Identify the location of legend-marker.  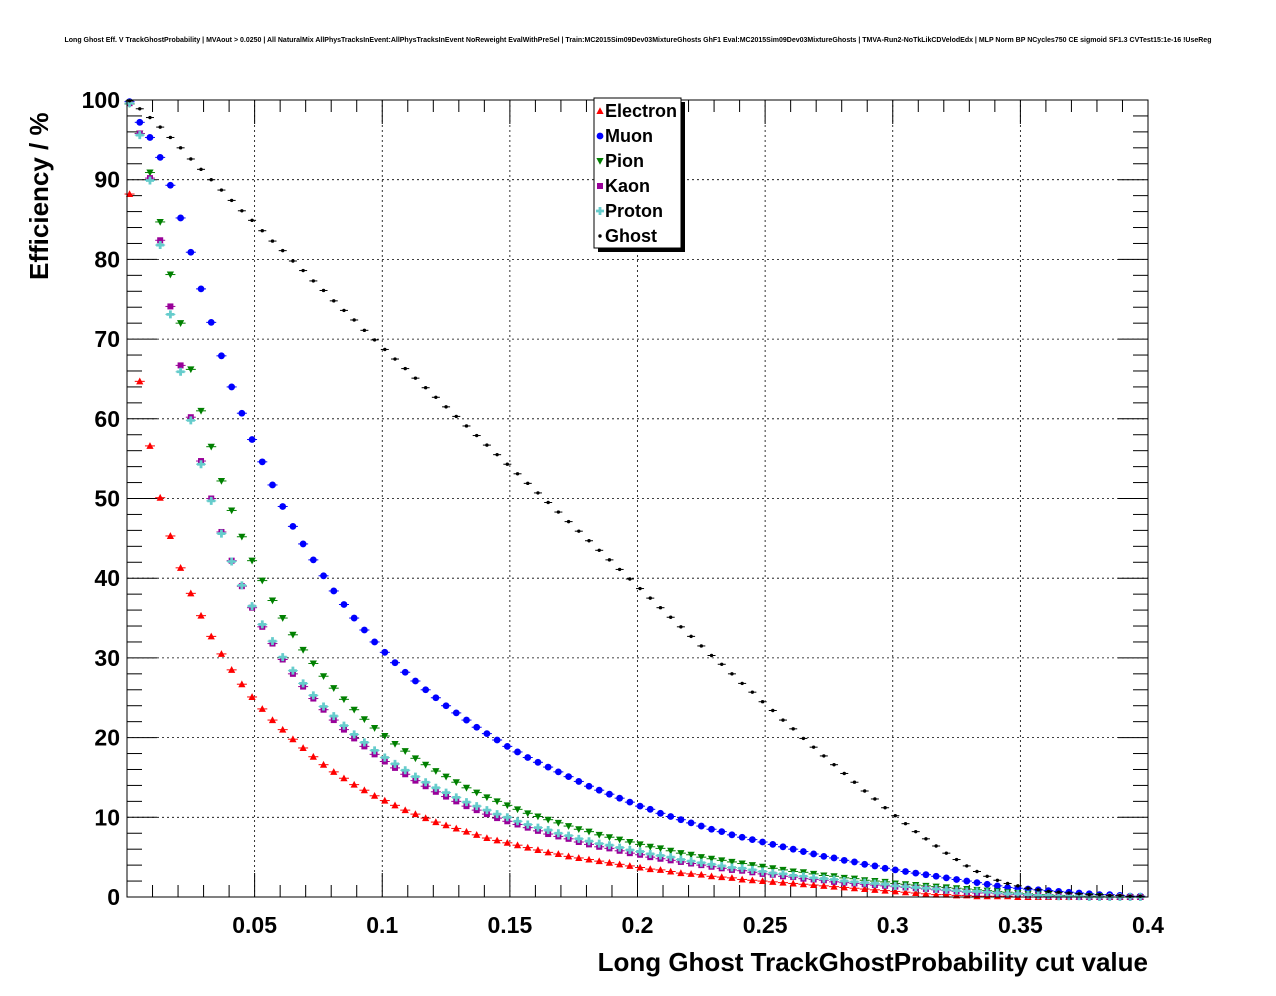
(600, 236).